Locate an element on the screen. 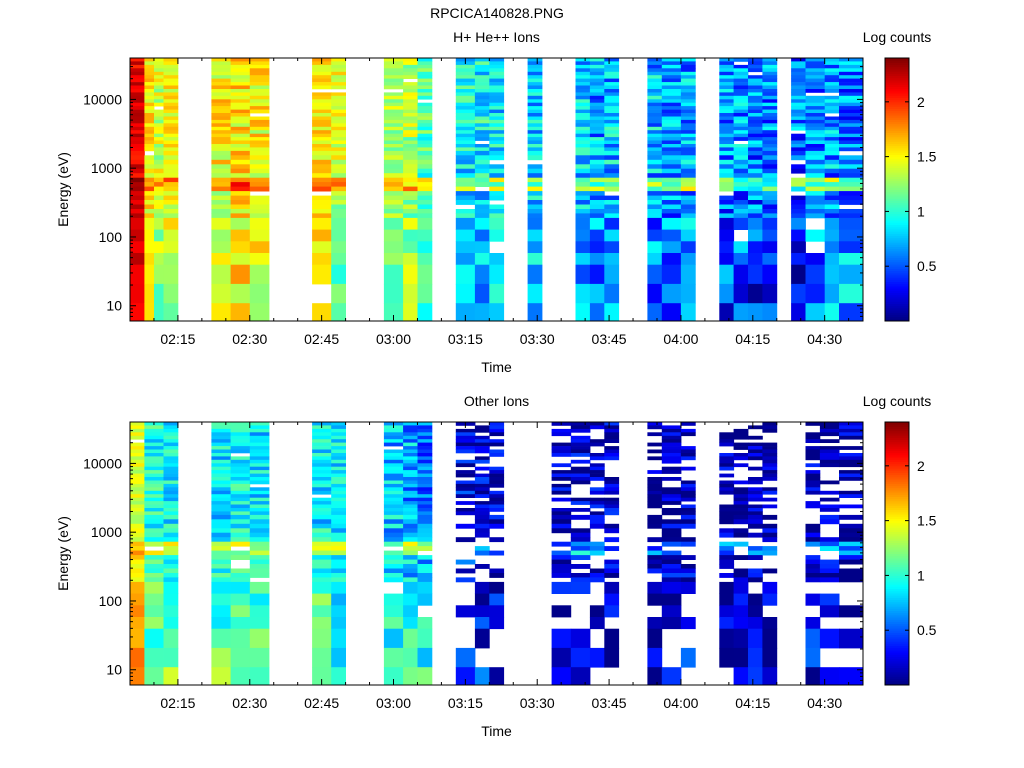 The image size is (1024, 768). x-tick-label: 03:00 is located at coordinates (393, 339).